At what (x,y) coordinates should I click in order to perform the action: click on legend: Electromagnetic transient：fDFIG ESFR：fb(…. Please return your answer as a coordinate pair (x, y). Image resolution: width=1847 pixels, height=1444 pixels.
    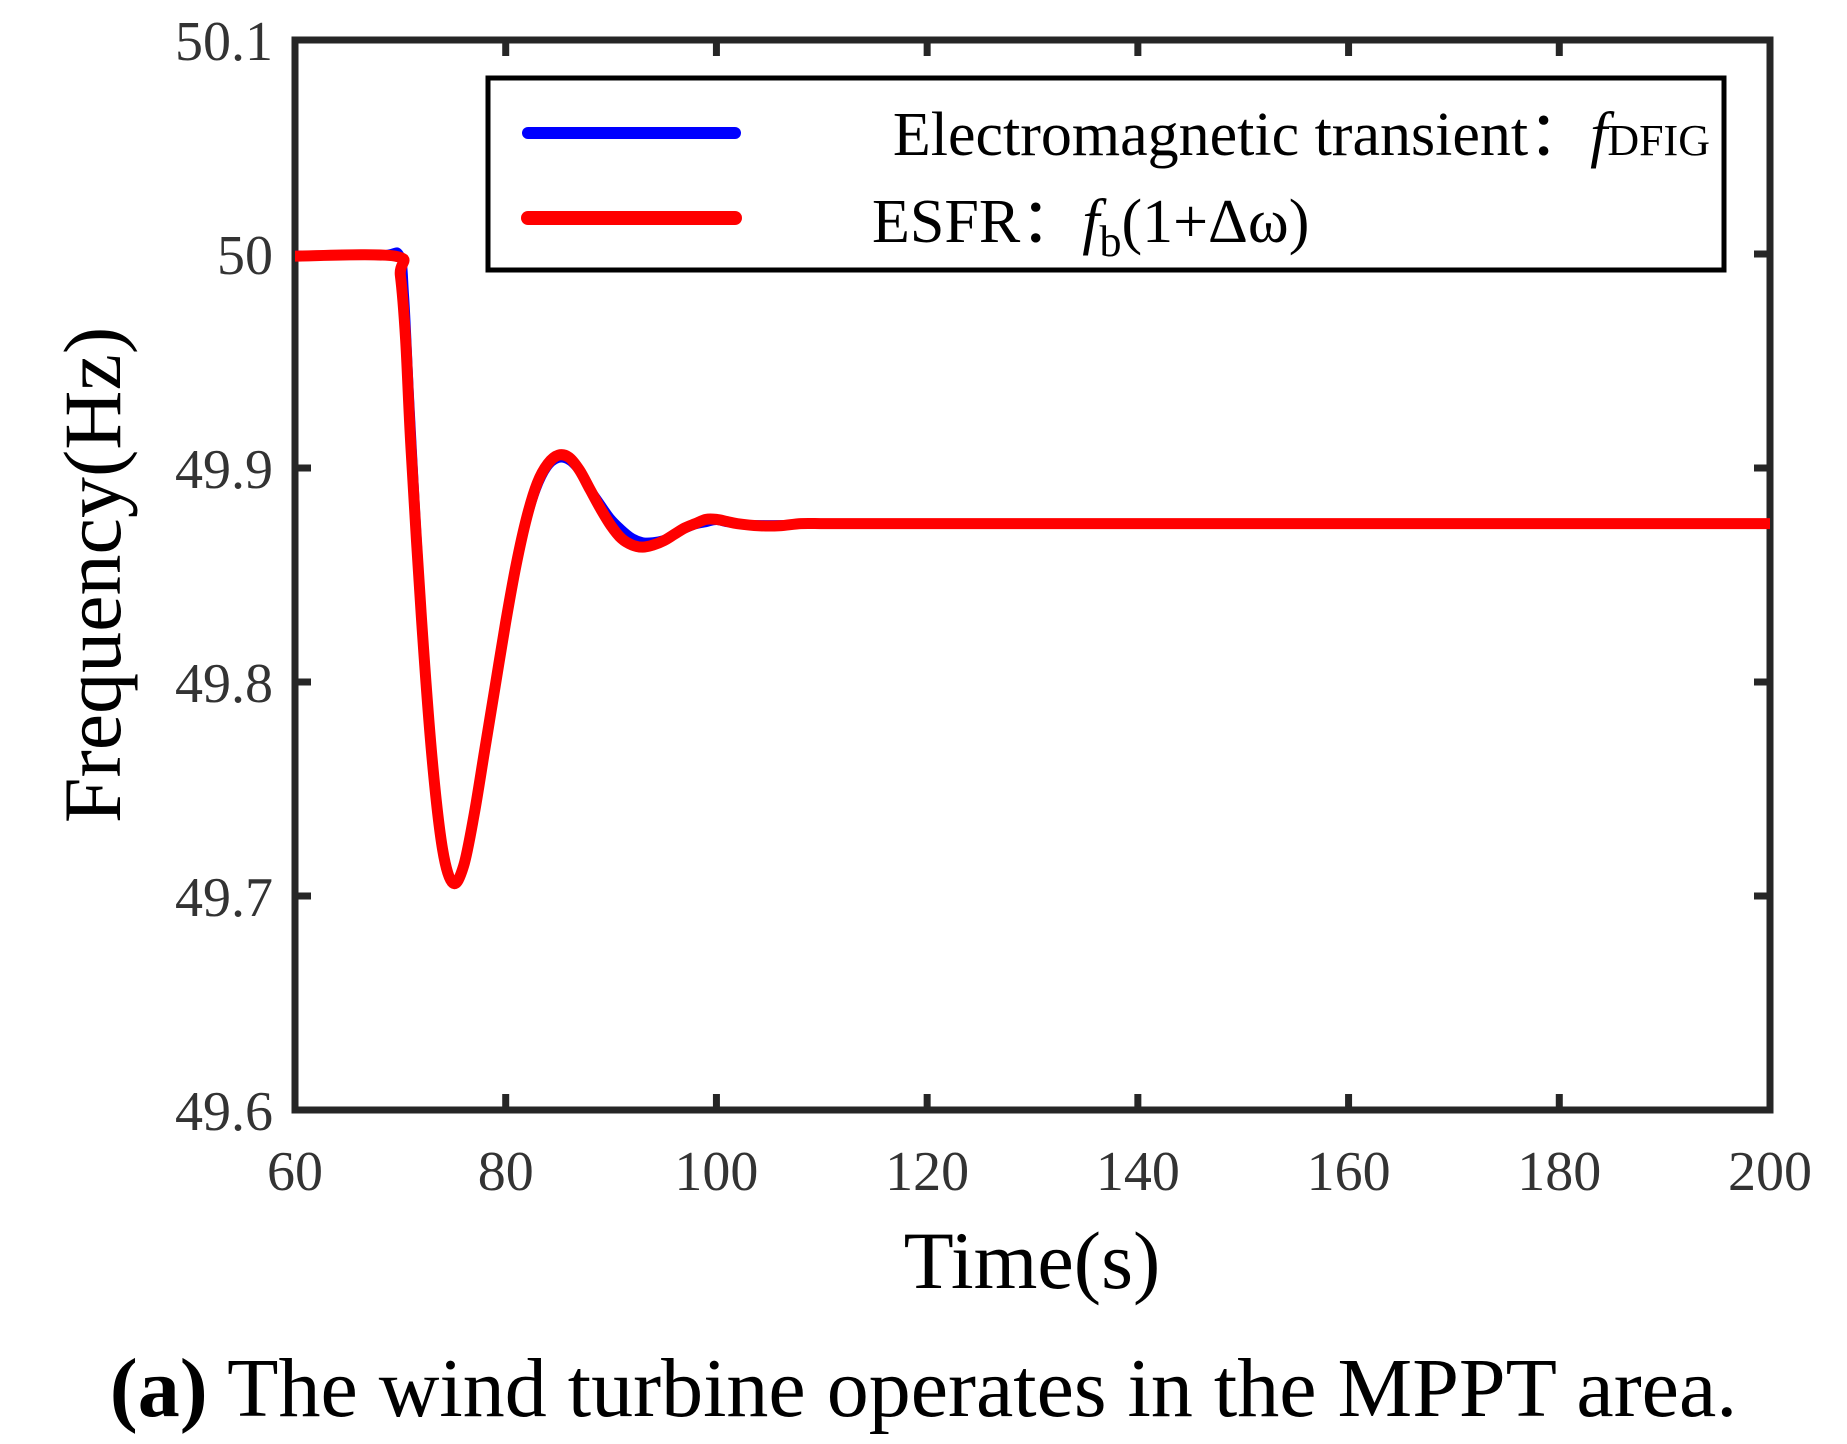
    Looking at the image, I should click on (1106, 174).